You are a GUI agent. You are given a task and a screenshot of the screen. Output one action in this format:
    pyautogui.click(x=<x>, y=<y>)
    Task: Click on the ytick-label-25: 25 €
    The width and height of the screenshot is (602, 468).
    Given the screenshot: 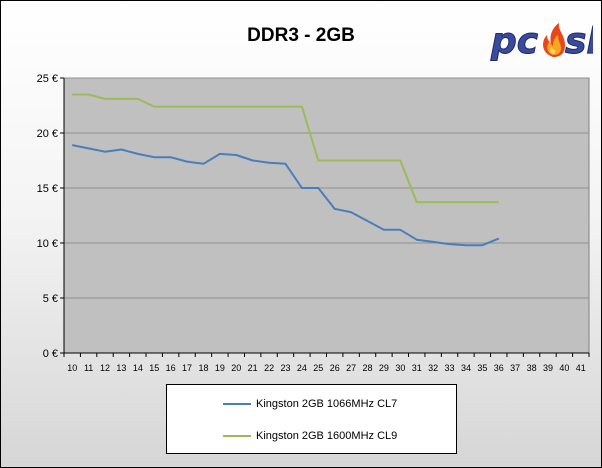 What is the action you would take?
    pyautogui.click(x=47, y=79)
    